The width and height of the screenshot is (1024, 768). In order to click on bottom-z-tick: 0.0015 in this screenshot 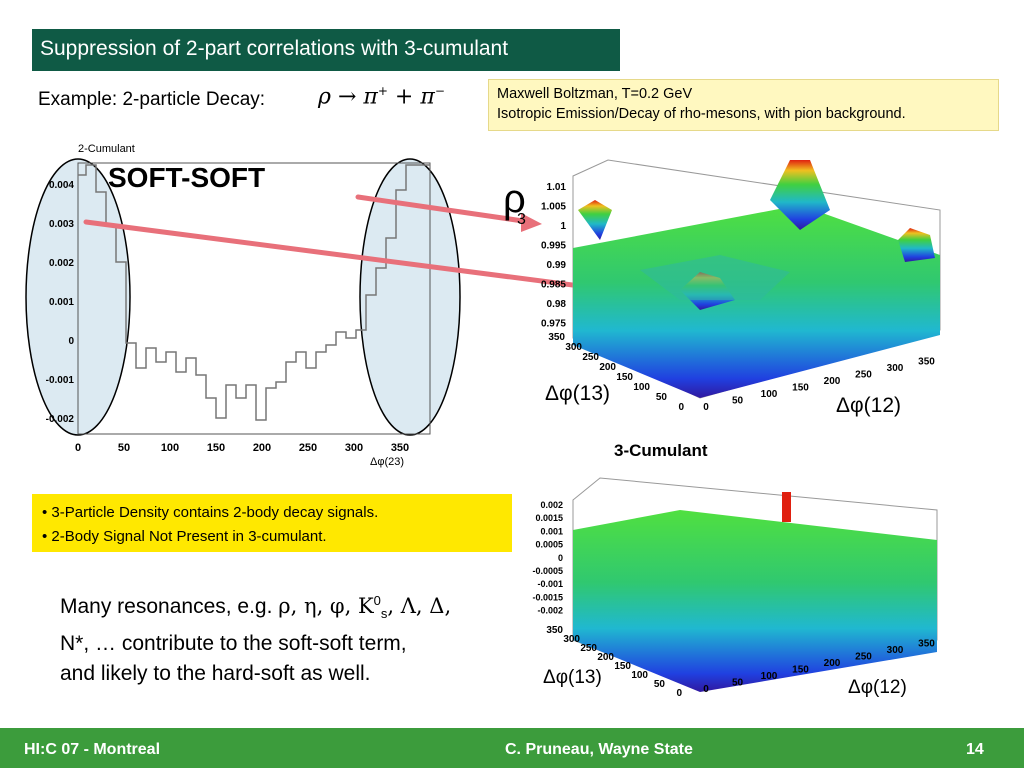, I will do `click(549, 518)`.